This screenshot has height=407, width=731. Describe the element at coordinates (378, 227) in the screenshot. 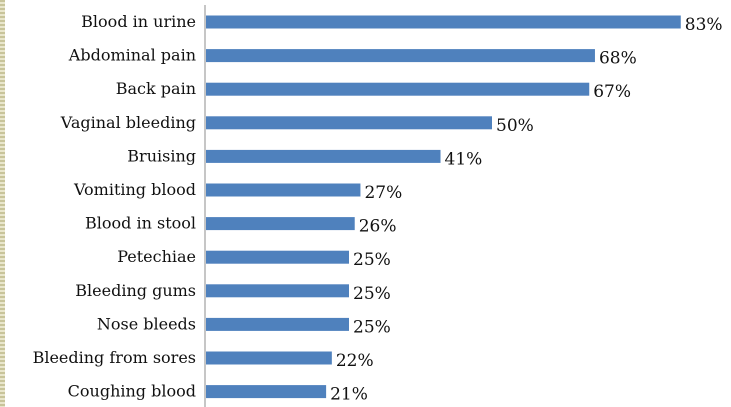

I see `value-label-6: 26%` at that location.